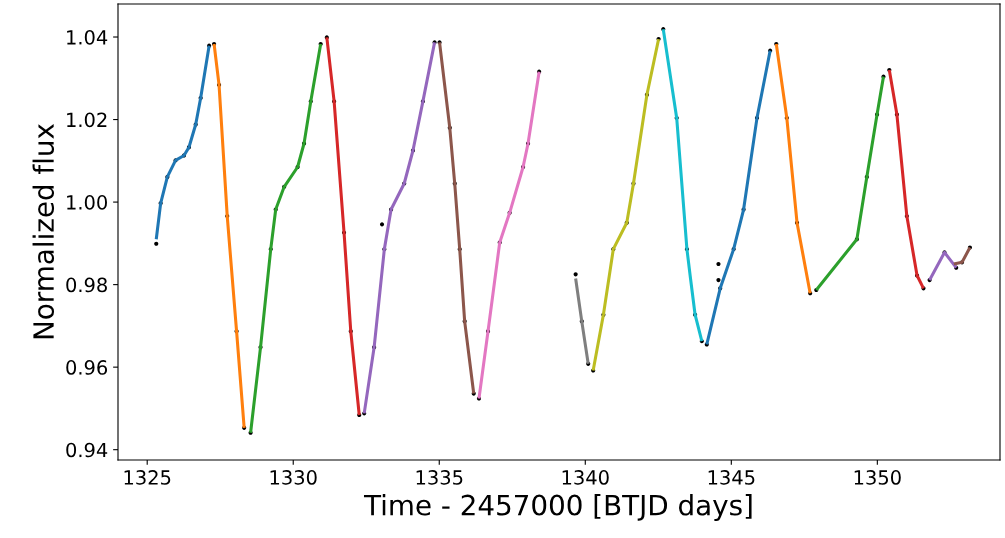 This screenshot has height=538, width=1005. Describe the element at coordinates (557, 507) in the screenshot. I see `x-axis-title: Time - 2457000 [BTJD days]` at that location.